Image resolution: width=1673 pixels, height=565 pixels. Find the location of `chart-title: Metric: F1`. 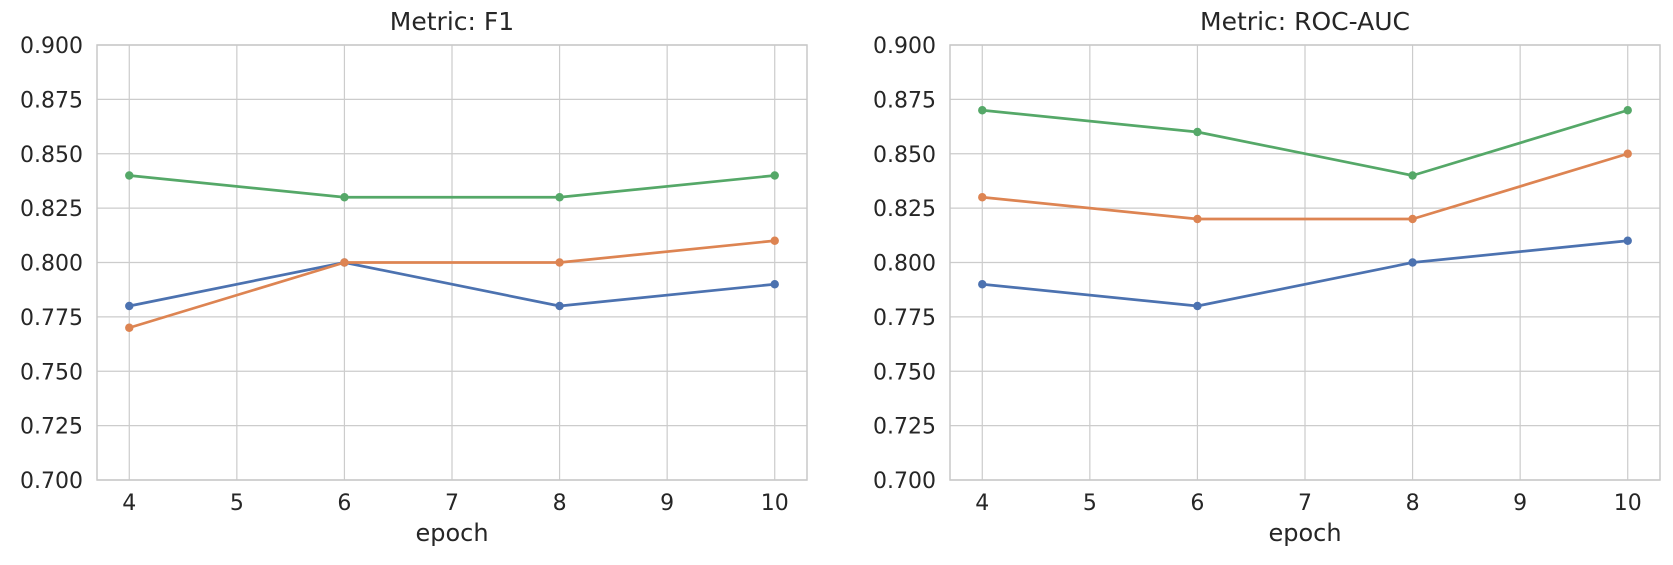

chart-title: Metric: F1 is located at coordinates (452, 21).